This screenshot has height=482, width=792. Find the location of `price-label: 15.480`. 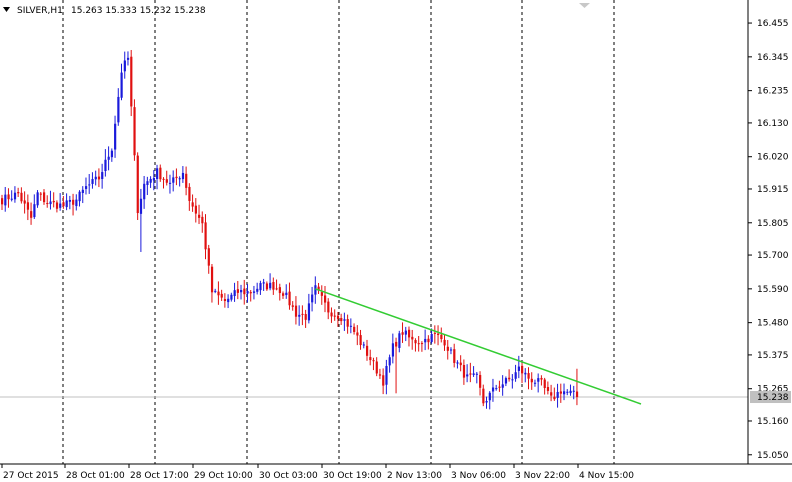

price-label: 15.480 is located at coordinates (773, 324).